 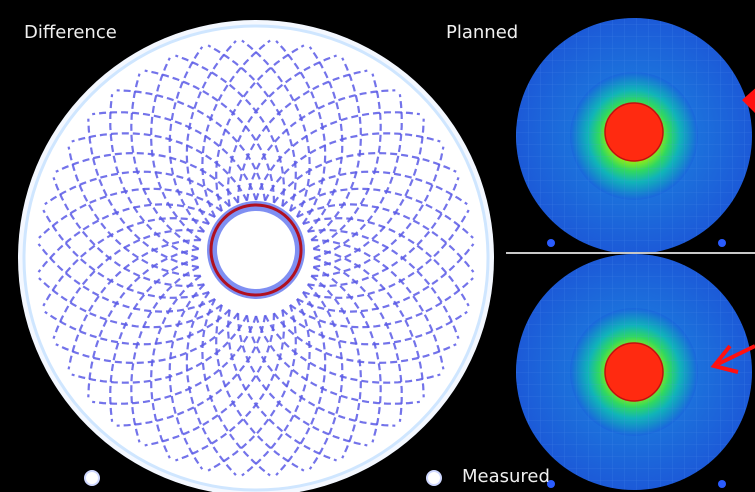 I want to click on measured-label: Measured, so click(x=506, y=476).